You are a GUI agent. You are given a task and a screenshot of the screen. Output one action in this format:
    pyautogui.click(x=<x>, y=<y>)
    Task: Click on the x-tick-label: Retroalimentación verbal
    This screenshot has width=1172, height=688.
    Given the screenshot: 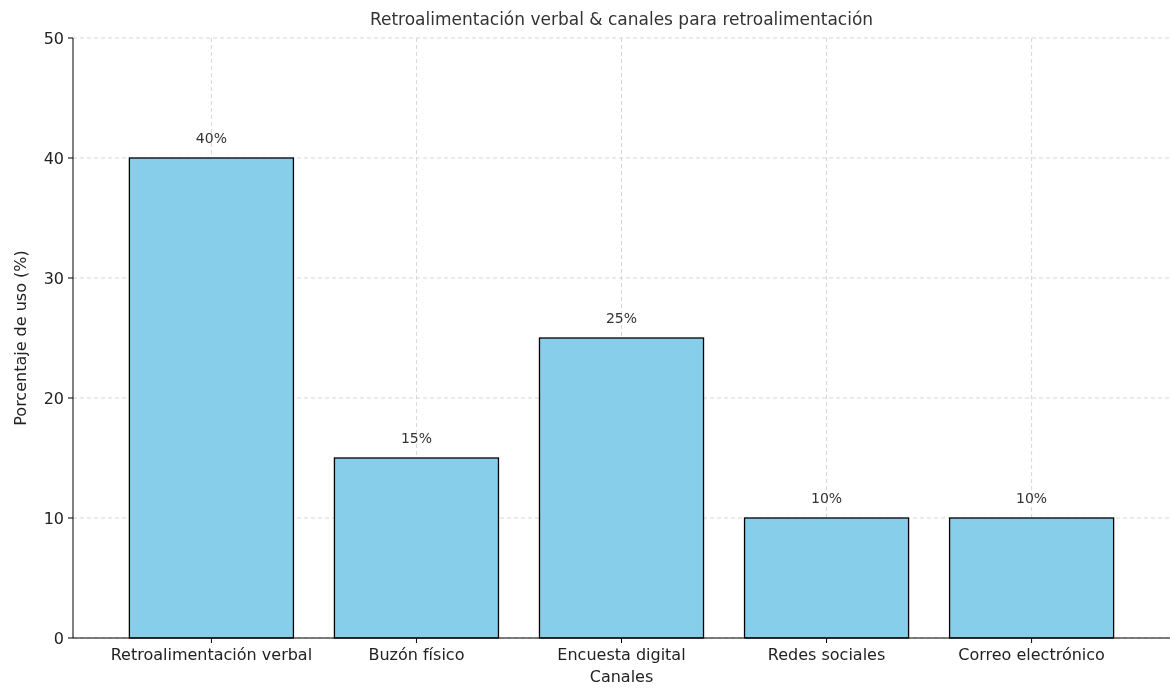 What is the action you would take?
    pyautogui.click(x=211, y=654)
    